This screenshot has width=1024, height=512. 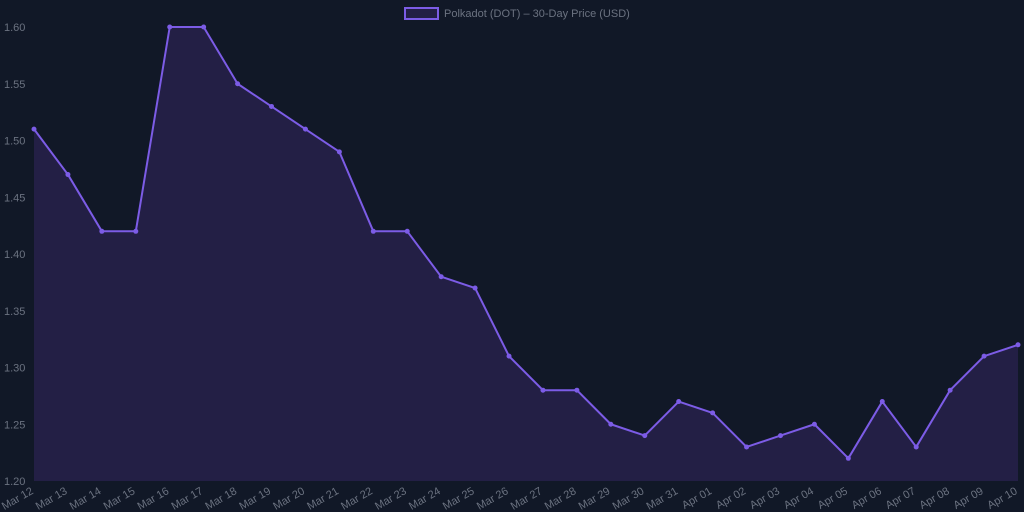 I want to click on x-tick-label: Mar 26, so click(x=493, y=498).